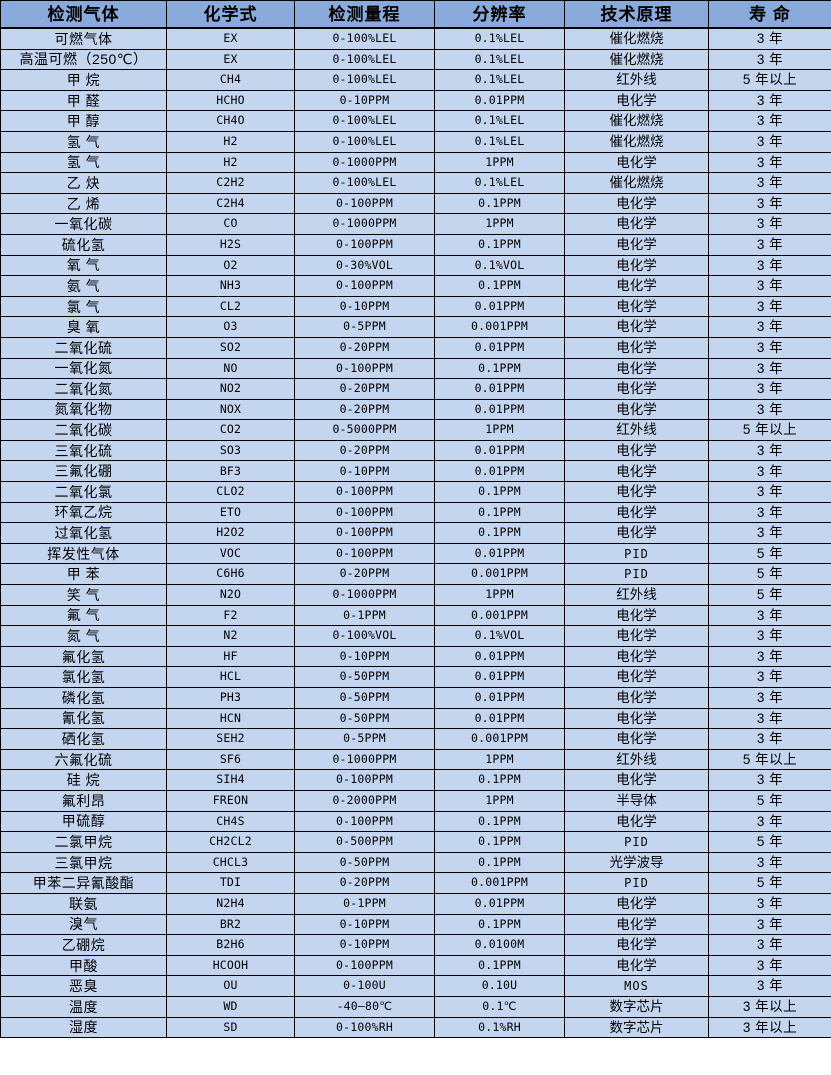 The image size is (831, 1075). I want to click on cell-gas: 过氧化氢, so click(83, 533).